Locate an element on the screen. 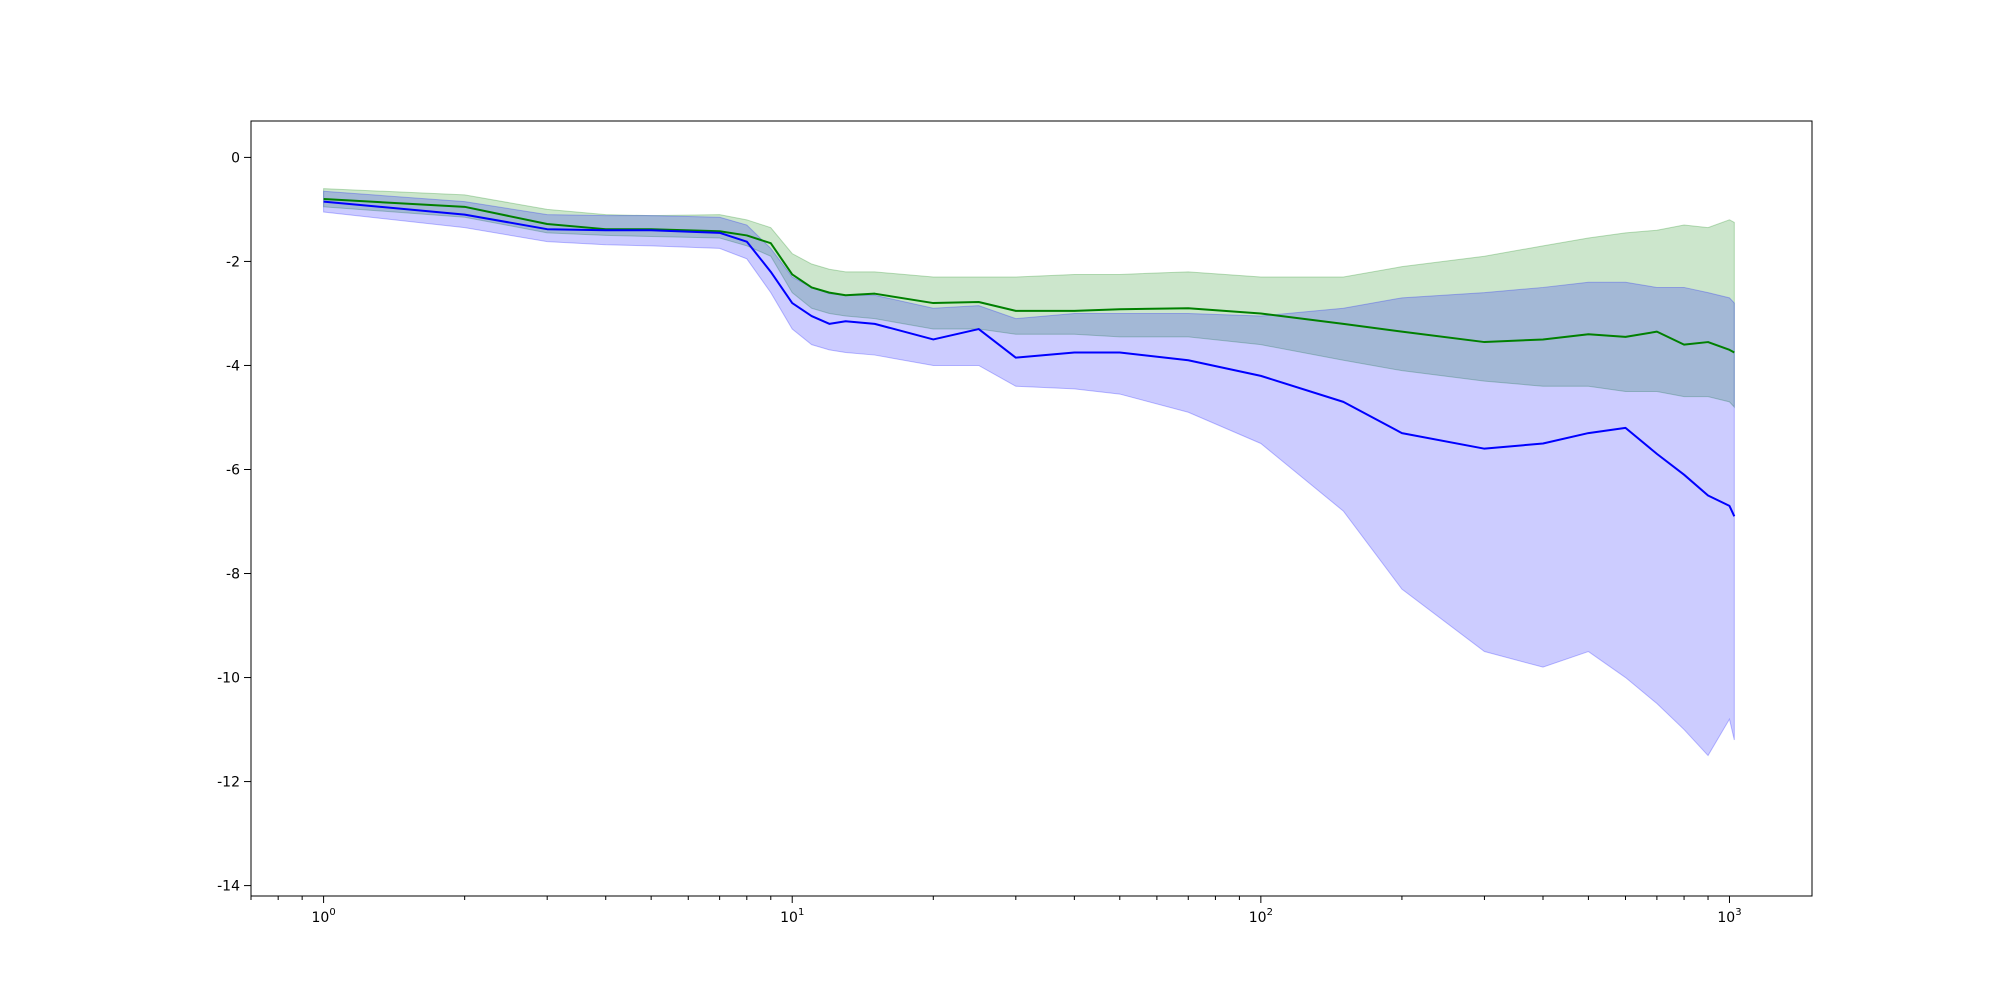 Image resolution: width=2000 pixels, height=1000 pixels. y-tick-label: -12 is located at coordinates (228, 783).